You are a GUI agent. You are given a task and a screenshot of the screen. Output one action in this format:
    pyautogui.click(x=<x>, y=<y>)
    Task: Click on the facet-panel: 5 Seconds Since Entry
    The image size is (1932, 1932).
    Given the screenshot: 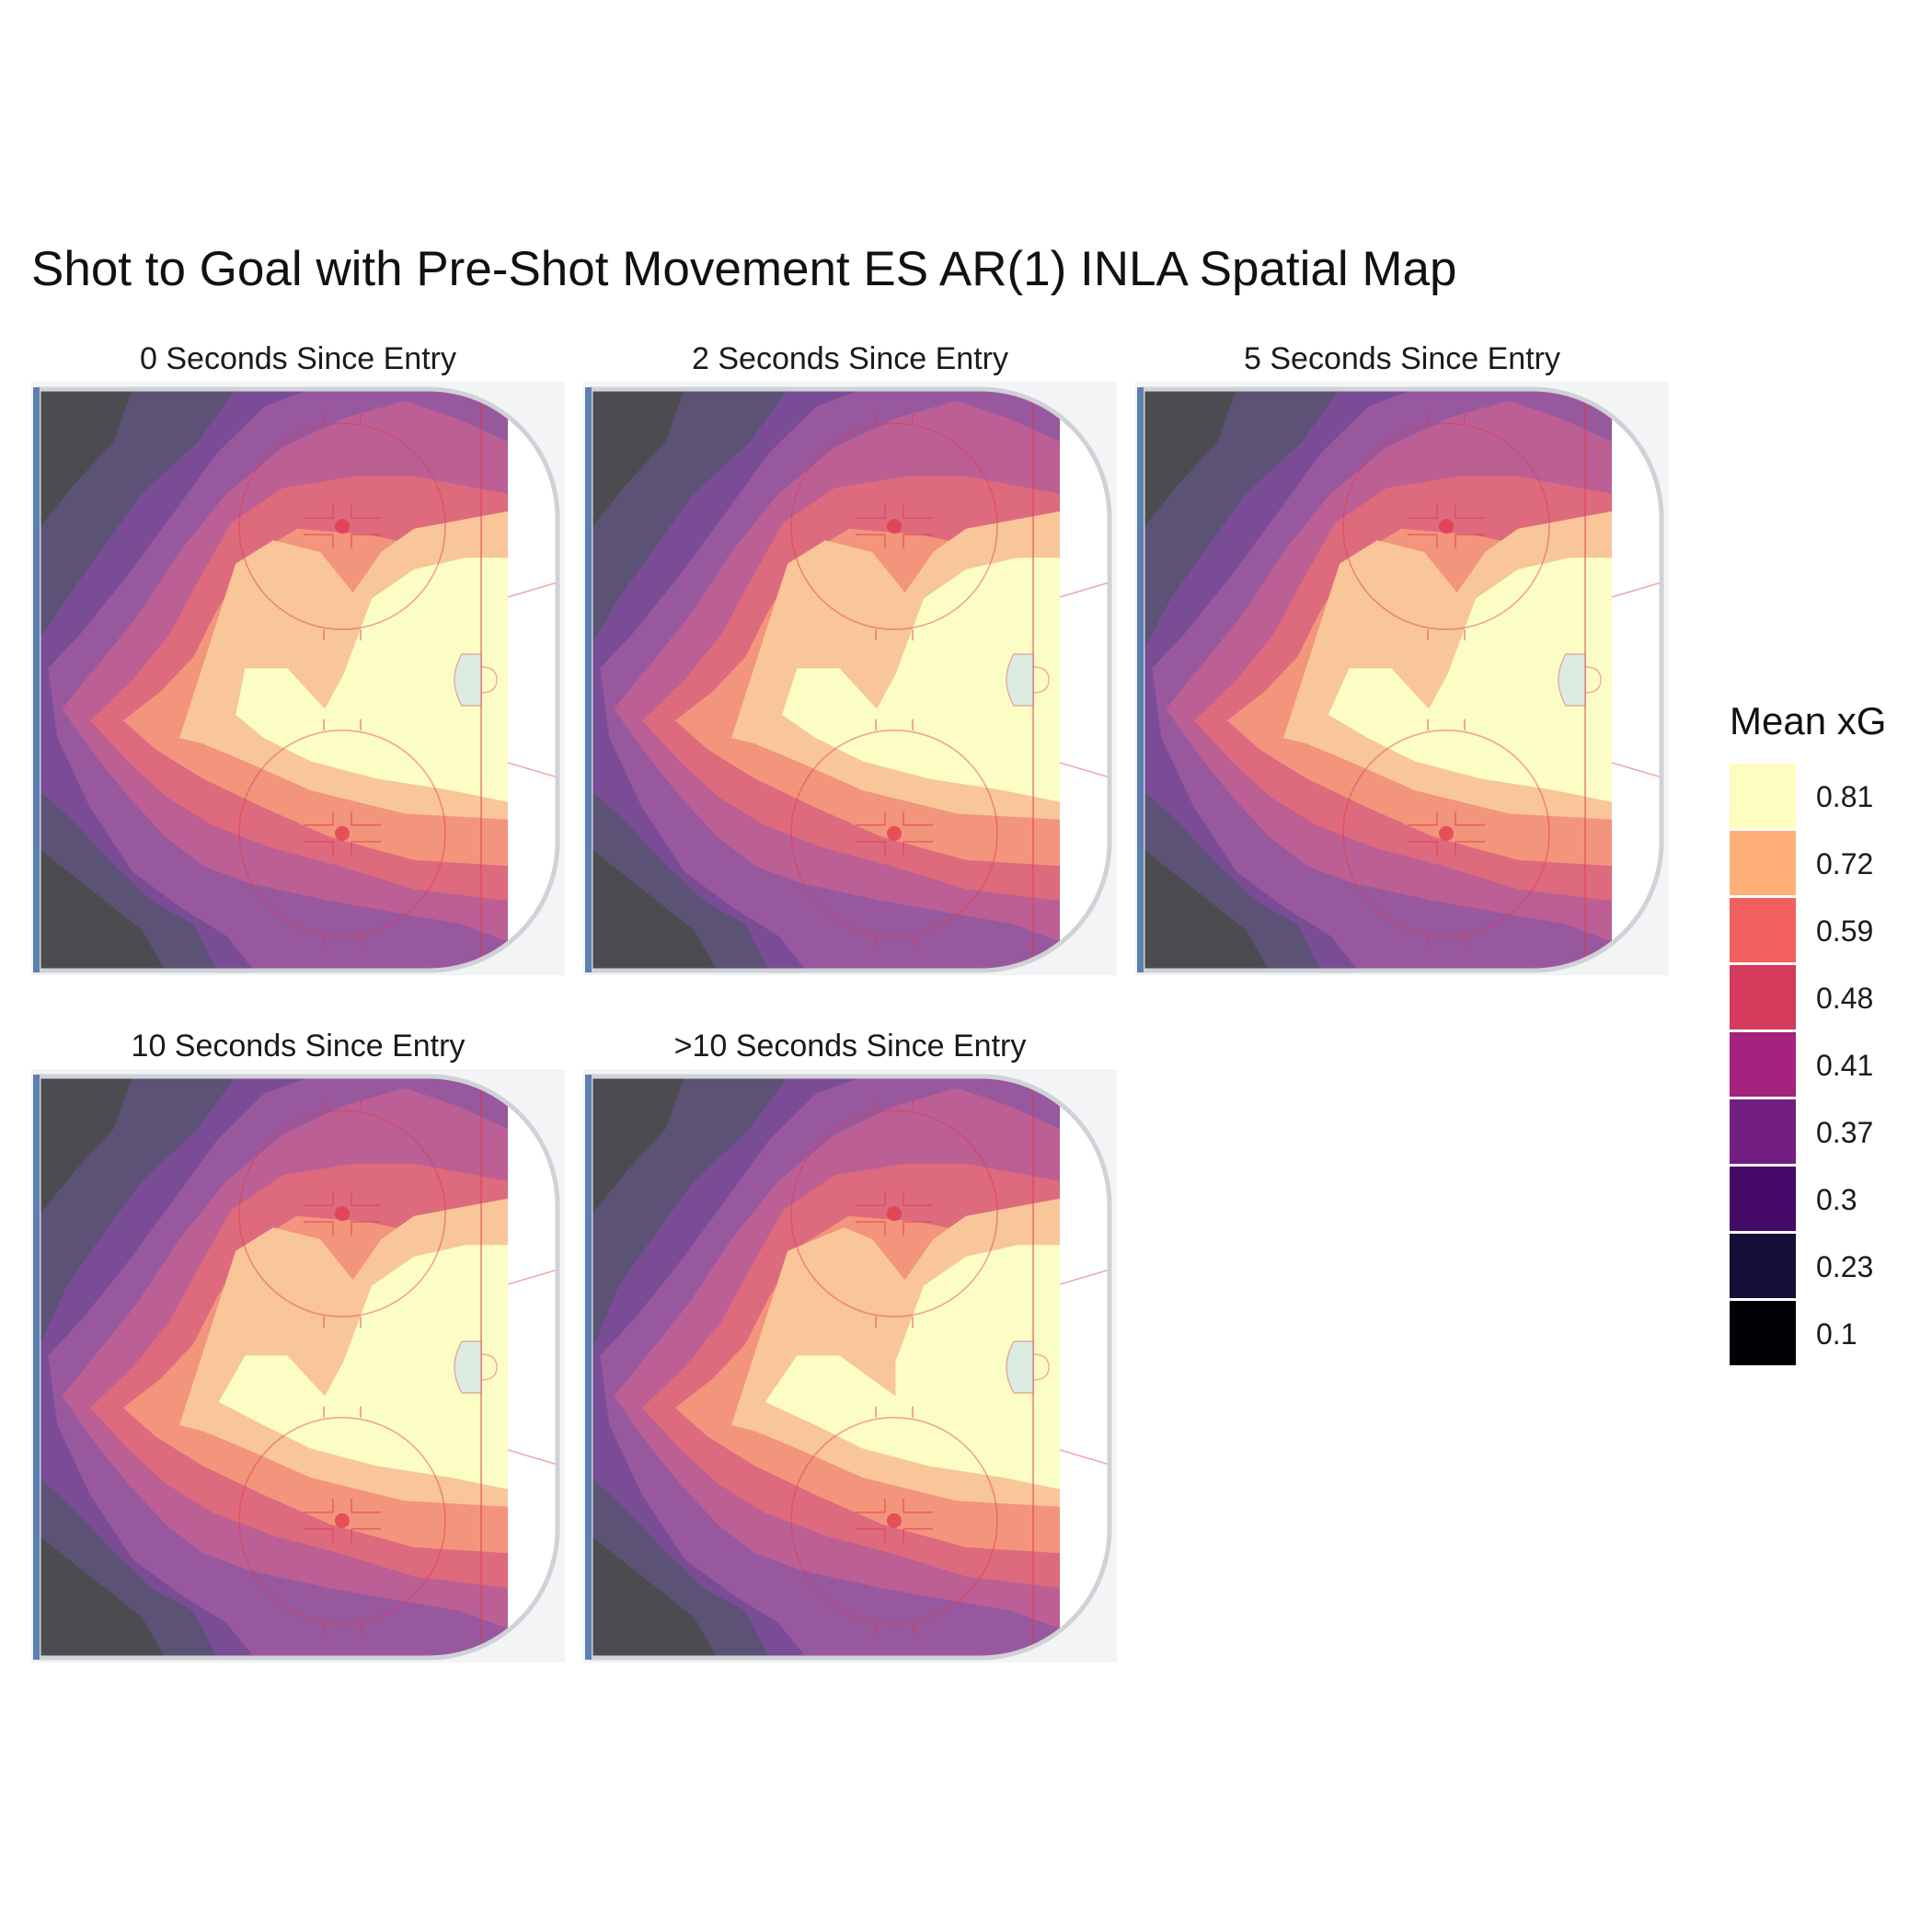 What is the action you would take?
    pyautogui.click(x=1402, y=655)
    